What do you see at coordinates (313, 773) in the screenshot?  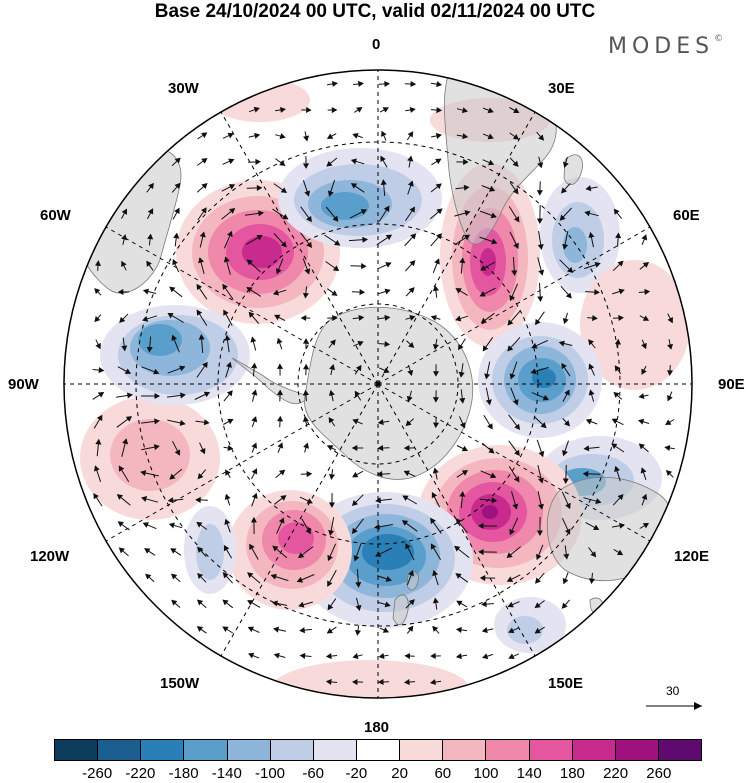 I see `colorbar-tick-label: -60` at bounding box center [313, 773].